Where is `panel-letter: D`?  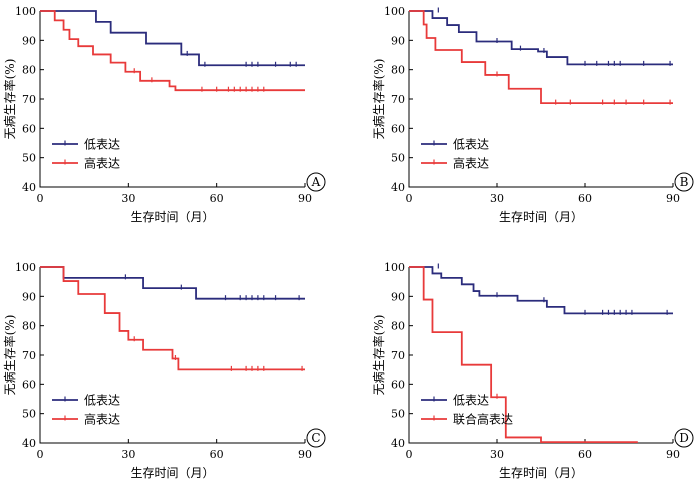
panel-letter: D is located at coordinates (684, 438).